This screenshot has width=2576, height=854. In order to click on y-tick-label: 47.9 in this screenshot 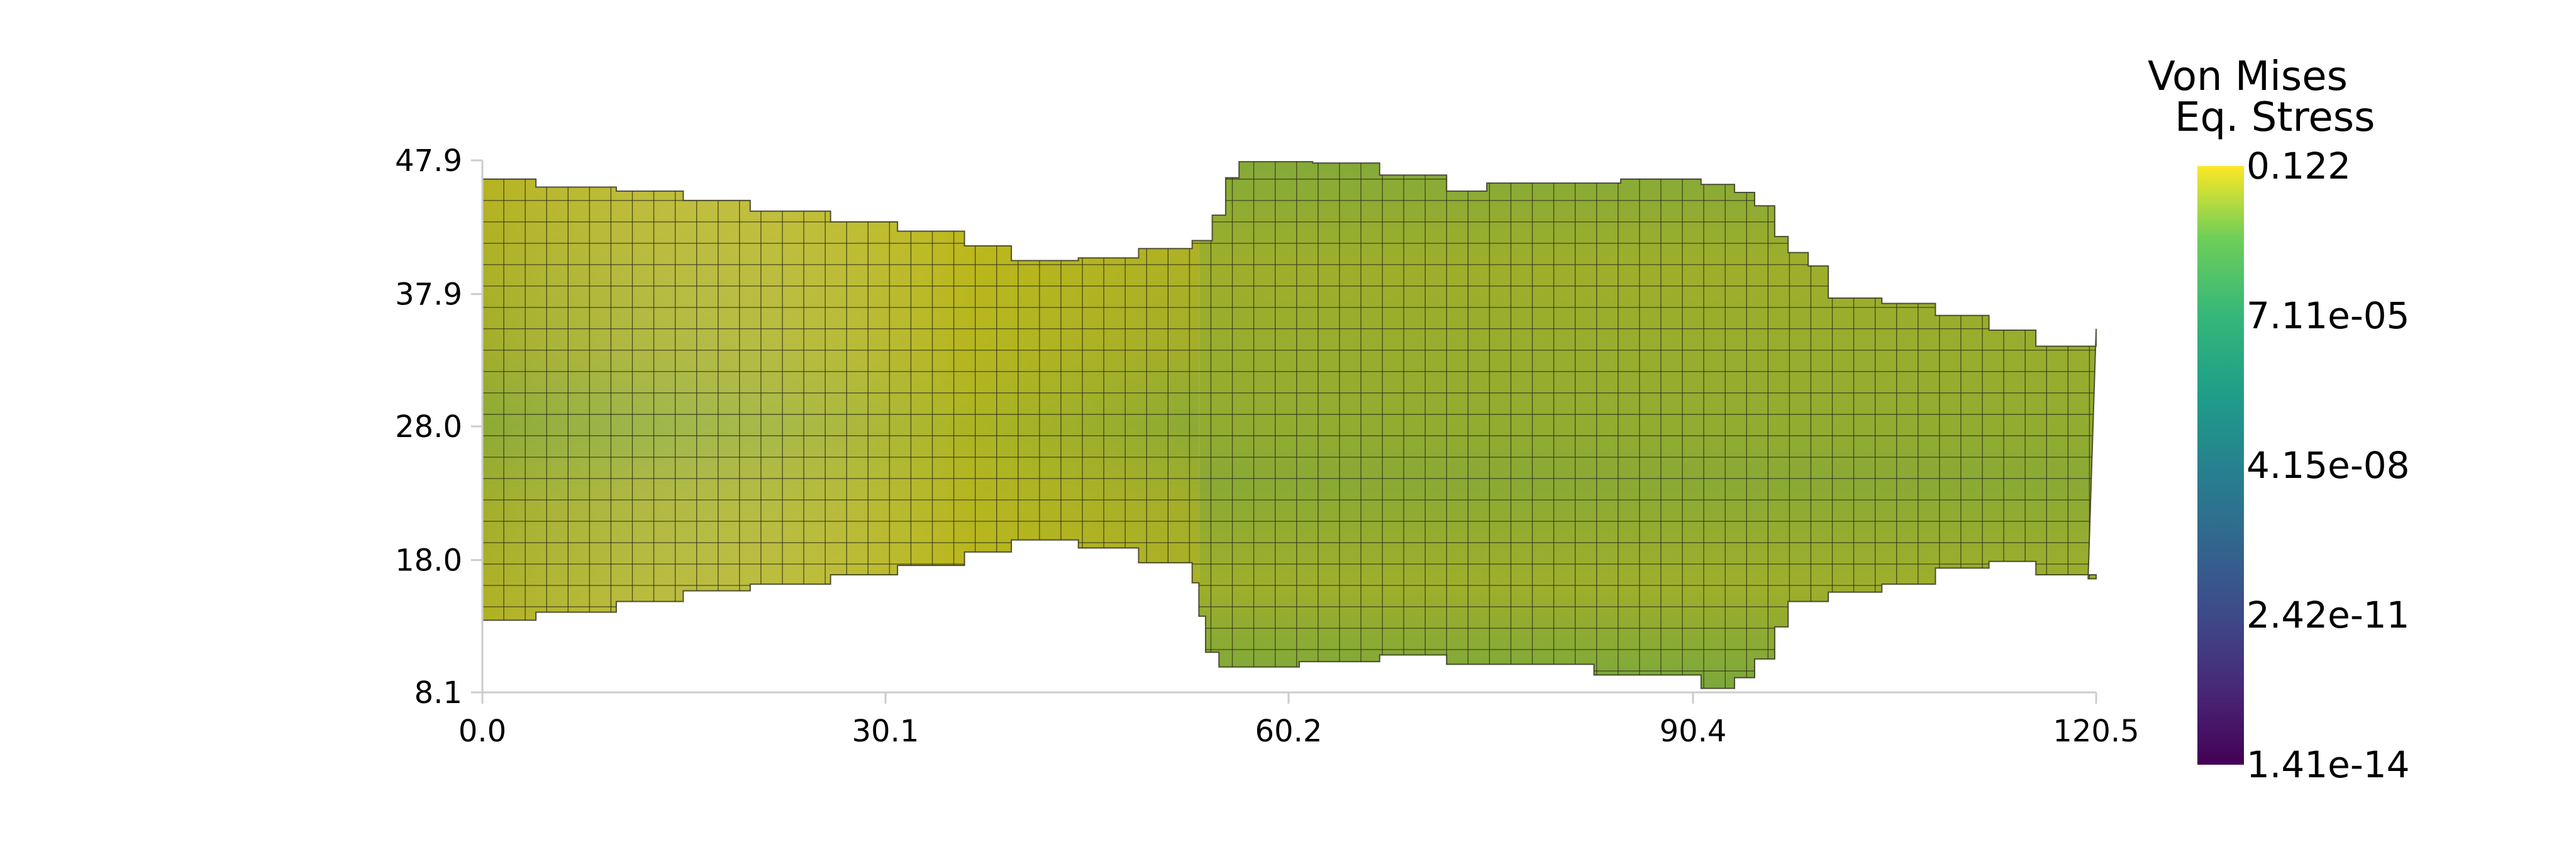, I will do `click(428, 161)`.